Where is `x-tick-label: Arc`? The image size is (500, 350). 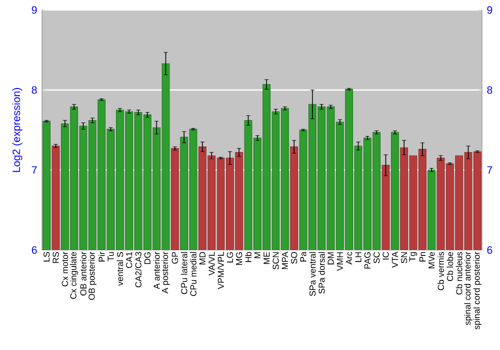
x-tick-label: Arc is located at coordinates (349, 258).